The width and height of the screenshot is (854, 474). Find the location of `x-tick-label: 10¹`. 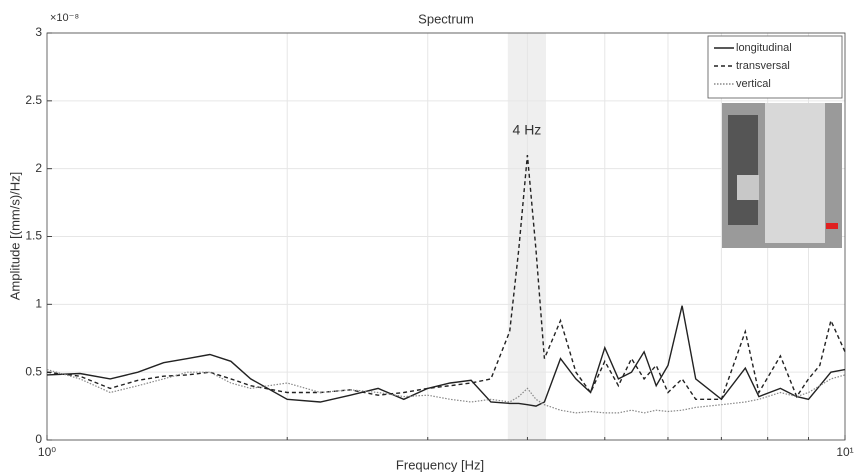

x-tick-label: 10¹ is located at coordinates (844, 452).